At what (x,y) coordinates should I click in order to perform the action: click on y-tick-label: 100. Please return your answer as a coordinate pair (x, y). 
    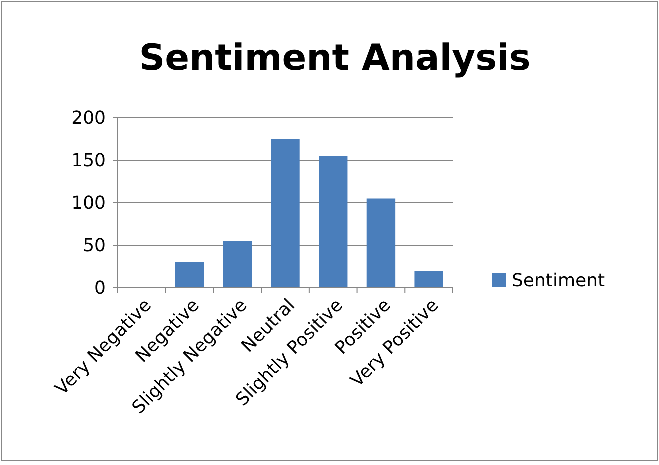
    Looking at the image, I should click on (89, 203).